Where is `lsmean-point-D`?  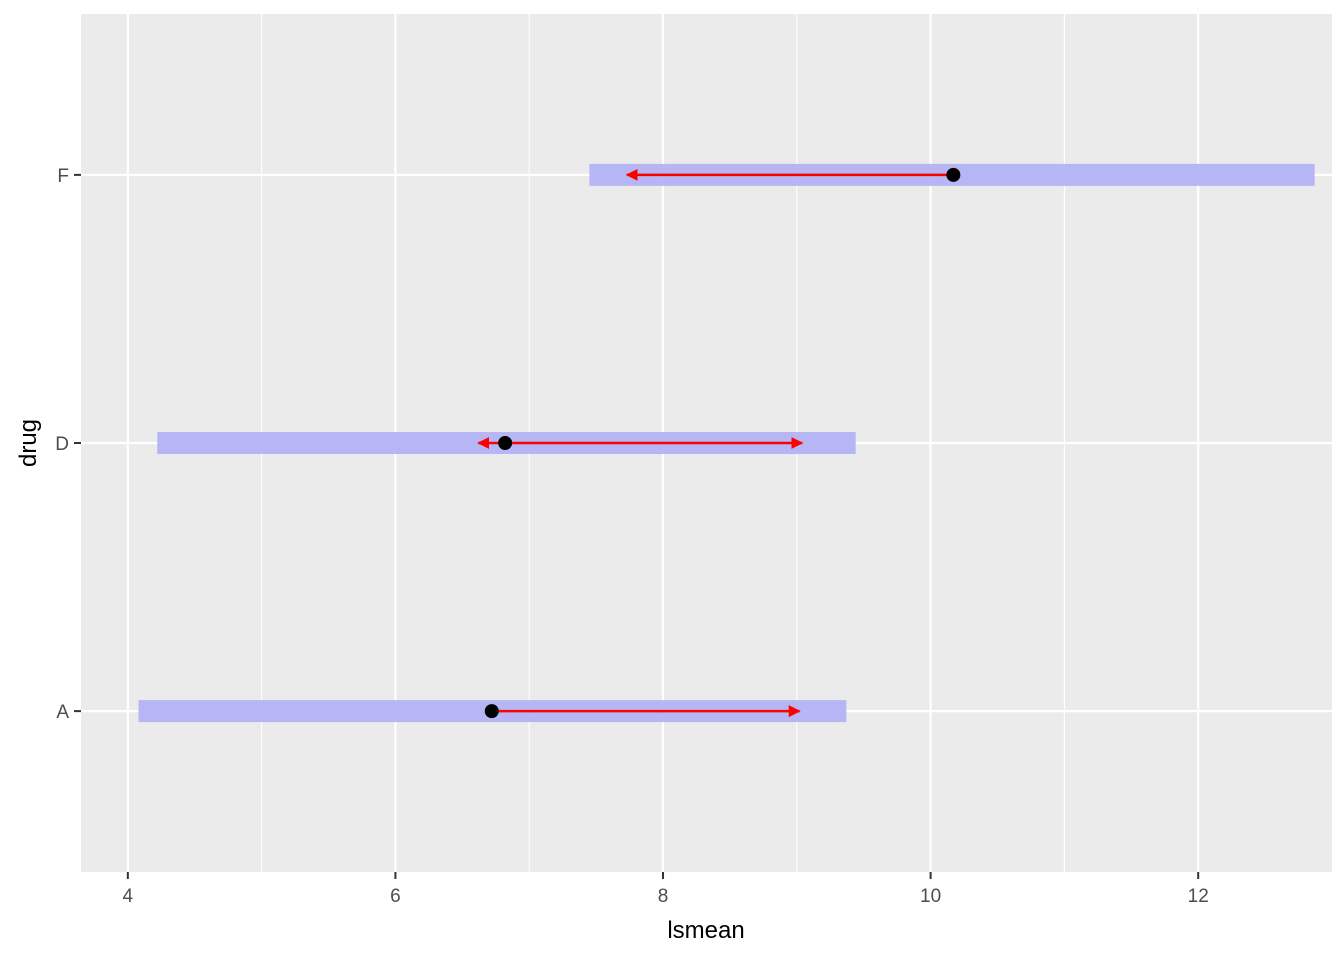
lsmean-point-D is located at coordinates (505, 443).